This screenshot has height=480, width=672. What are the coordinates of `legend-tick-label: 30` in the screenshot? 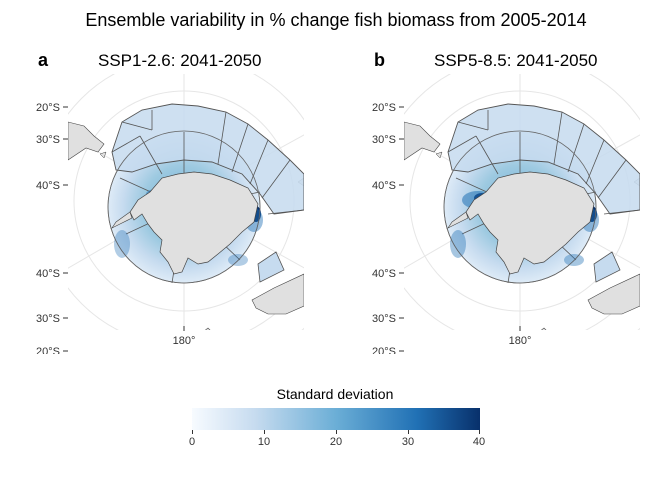 It's located at (408, 442).